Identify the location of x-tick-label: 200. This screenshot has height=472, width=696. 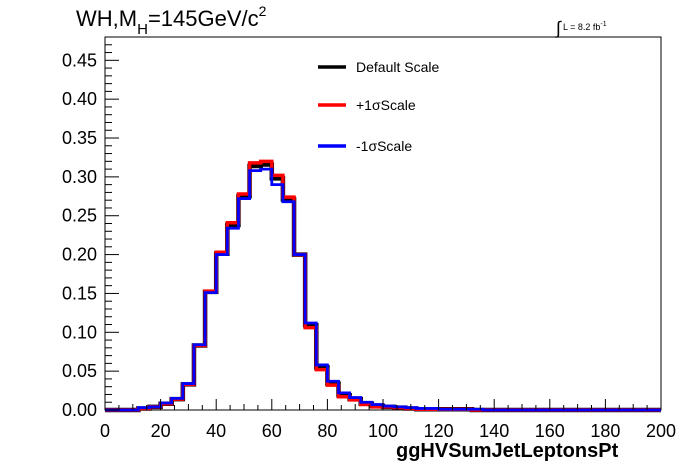
(661, 431).